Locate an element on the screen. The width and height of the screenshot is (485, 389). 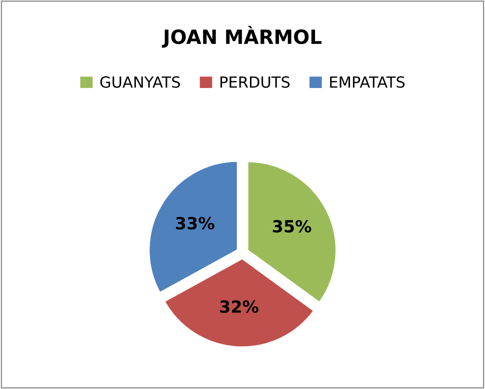
chart-title: JOAN MÀRMOL is located at coordinates (242, 37).